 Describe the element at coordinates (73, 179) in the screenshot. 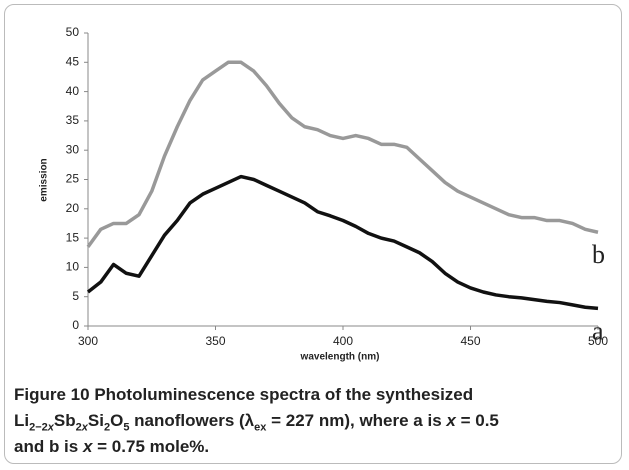

I see `y-tick-label: 25` at that location.